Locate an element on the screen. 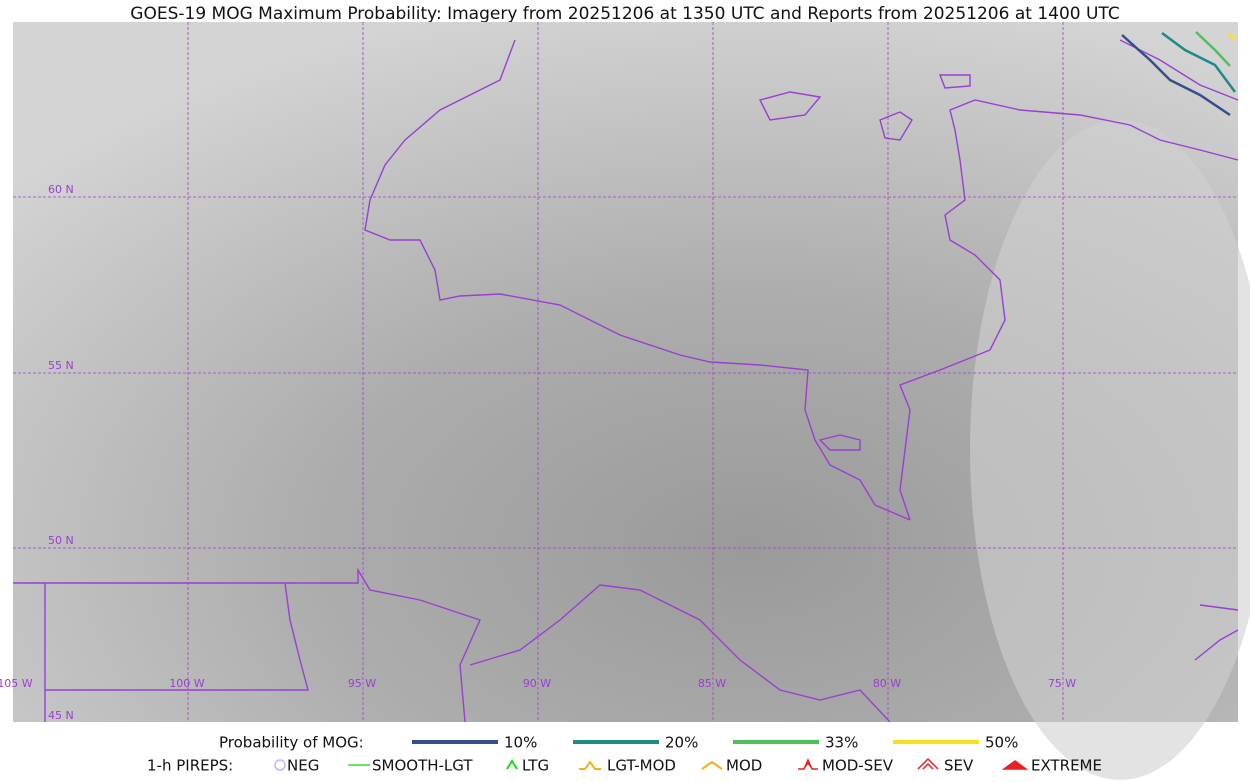  legend-label: LTG is located at coordinates (535, 766).